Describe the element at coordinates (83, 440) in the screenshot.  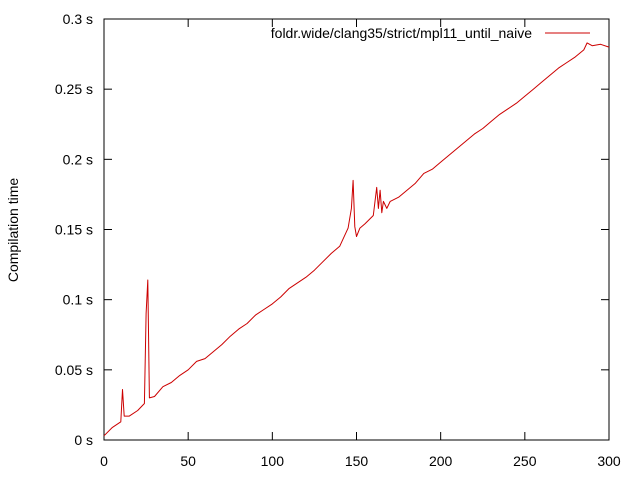
I see `y-tick-label: 0 s` at that location.